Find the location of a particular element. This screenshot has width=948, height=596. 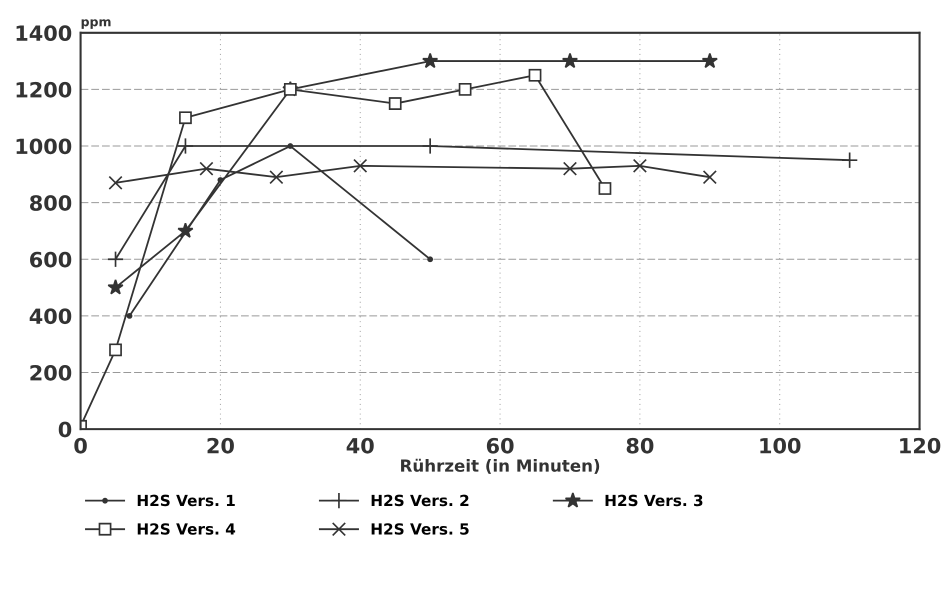

y-tick-label: 0 is located at coordinates (65, 430).